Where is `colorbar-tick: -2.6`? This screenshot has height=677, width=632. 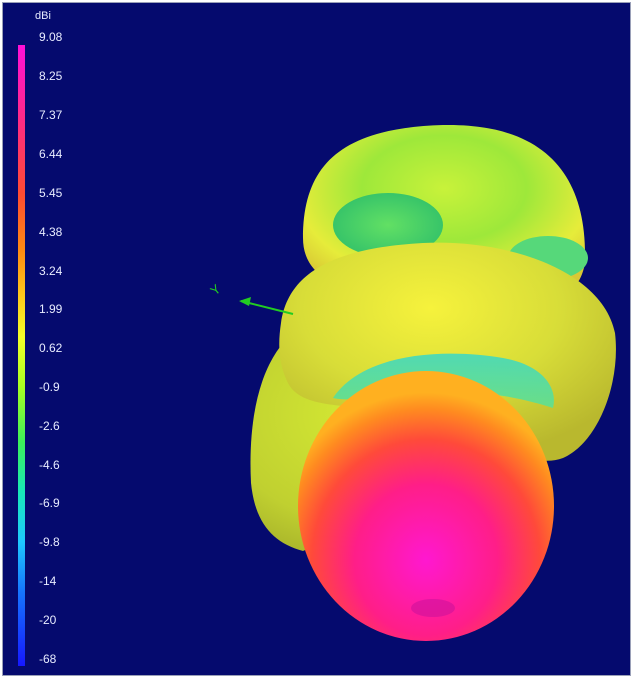 colorbar-tick: -2.6 is located at coordinates (49, 426).